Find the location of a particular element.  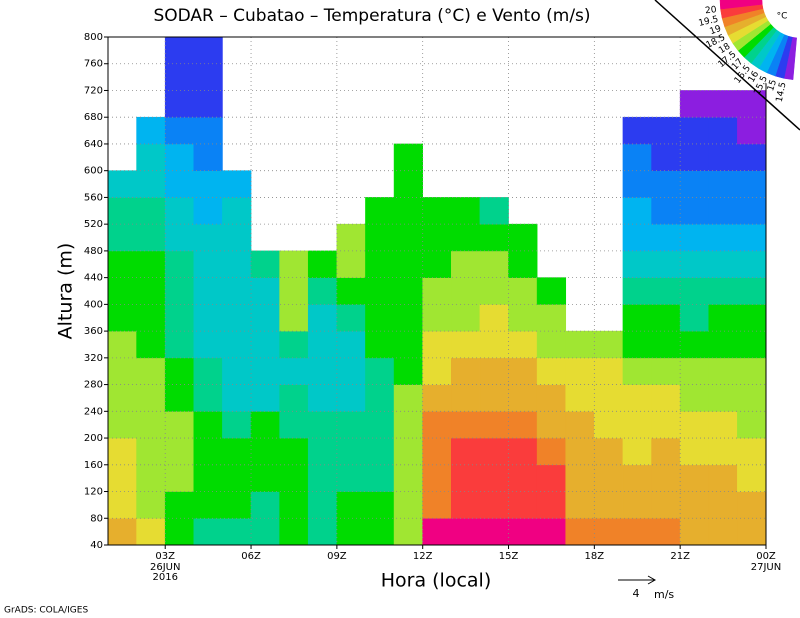

x-date-label: 2016 is located at coordinates (164, 577).